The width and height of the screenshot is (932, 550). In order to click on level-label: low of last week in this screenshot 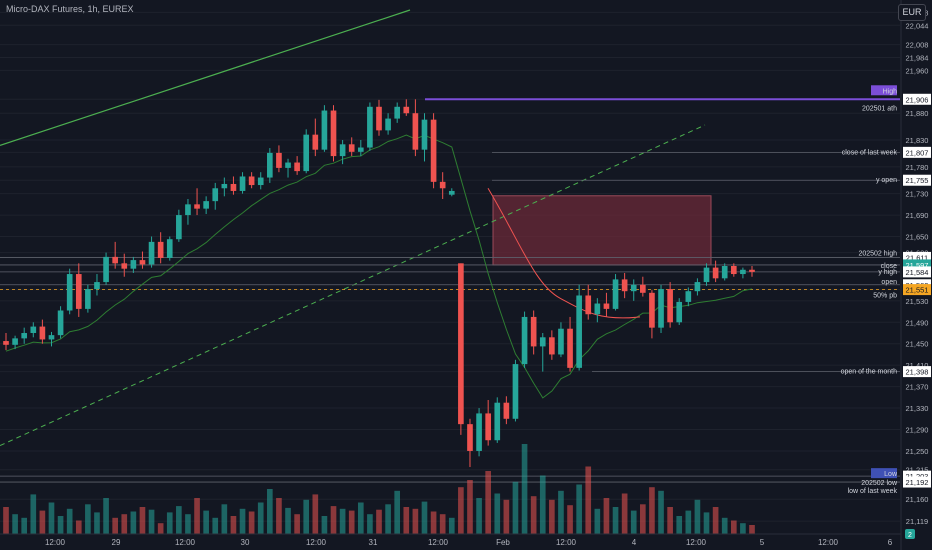, I will do `click(873, 491)`.